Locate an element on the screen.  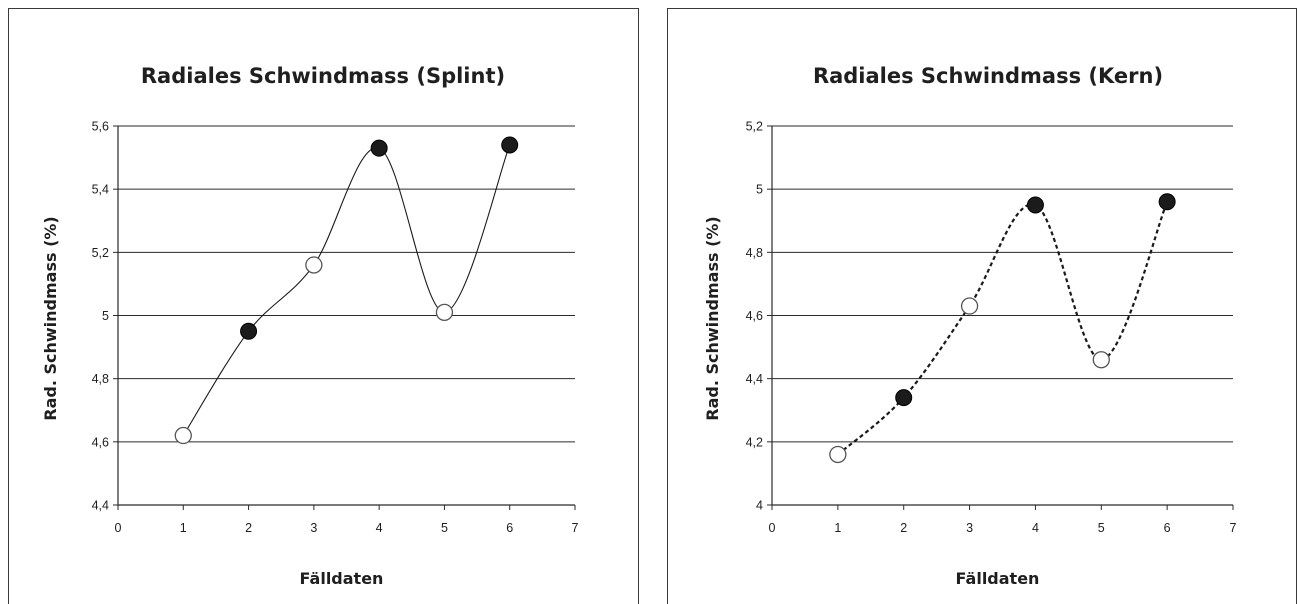
chart-title: Radiales Schwindmass (Kern) is located at coordinates (988, 76).